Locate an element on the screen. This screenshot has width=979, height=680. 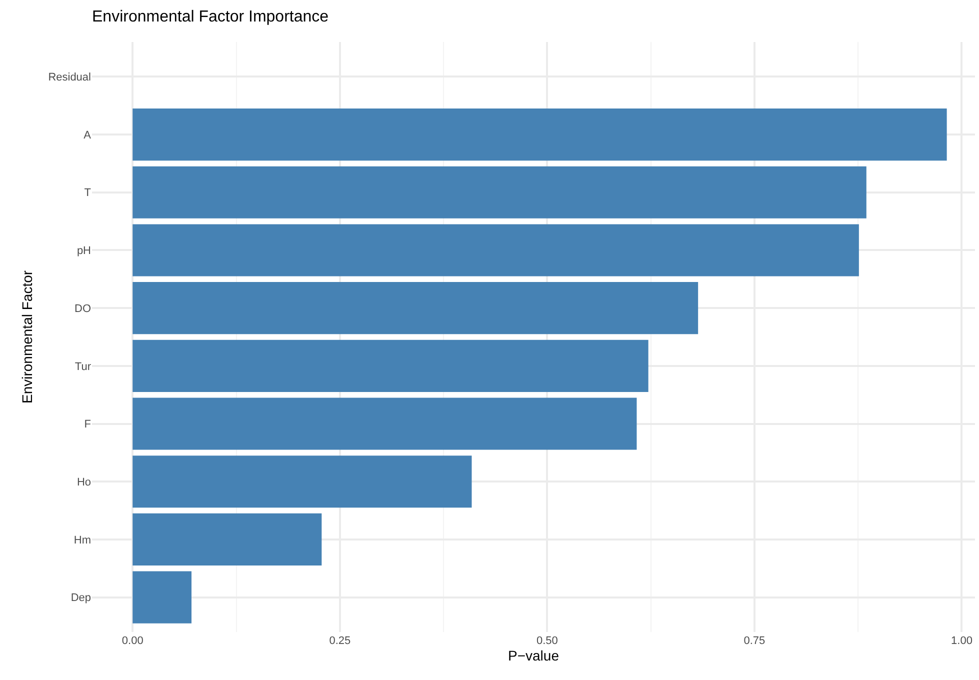
y-tick-label: F is located at coordinates (88, 424).